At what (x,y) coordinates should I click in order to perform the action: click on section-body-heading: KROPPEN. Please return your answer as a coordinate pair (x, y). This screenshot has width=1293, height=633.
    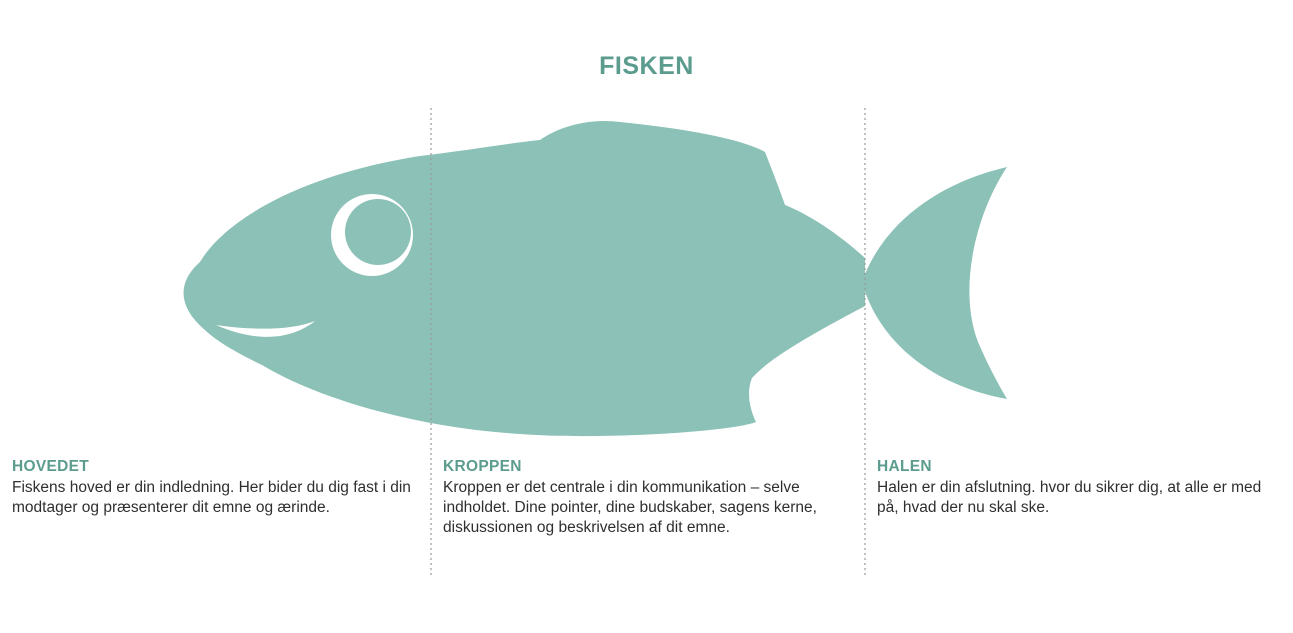
    Looking at the image, I should click on (482, 466).